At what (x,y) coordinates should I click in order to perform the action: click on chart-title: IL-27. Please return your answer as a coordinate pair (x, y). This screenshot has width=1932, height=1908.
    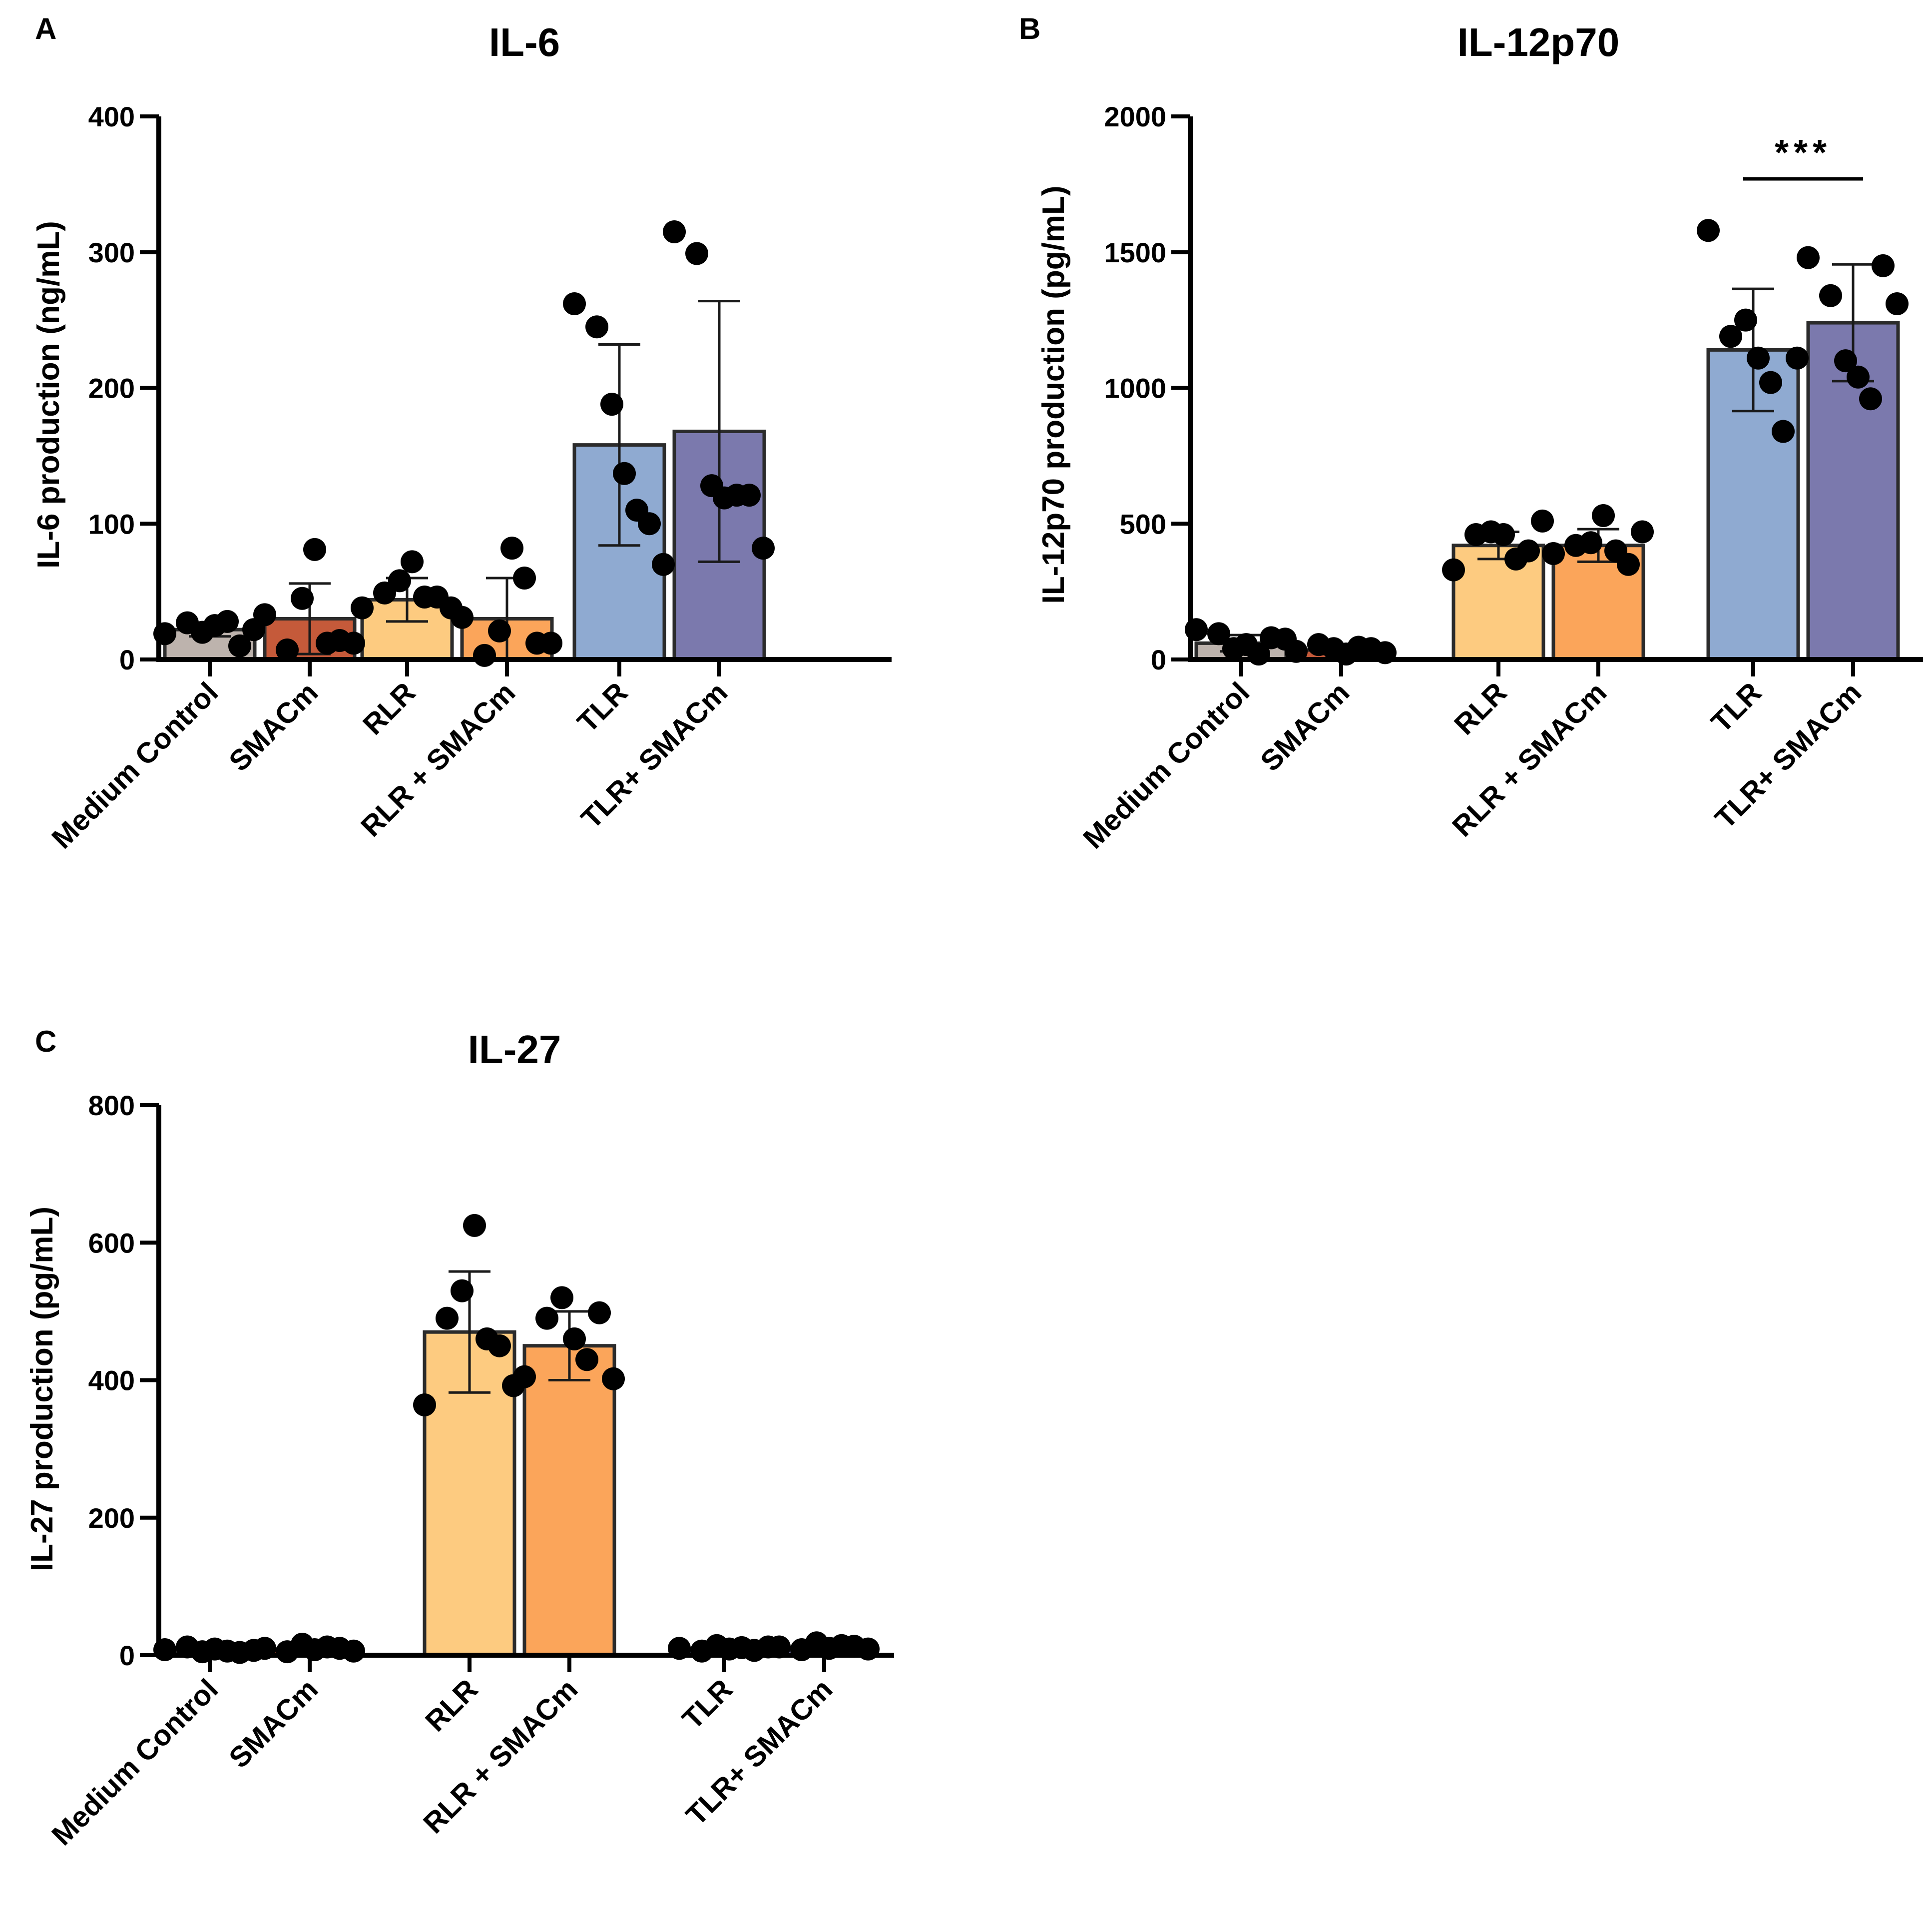
    Looking at the image, I should click on (514, 1049).